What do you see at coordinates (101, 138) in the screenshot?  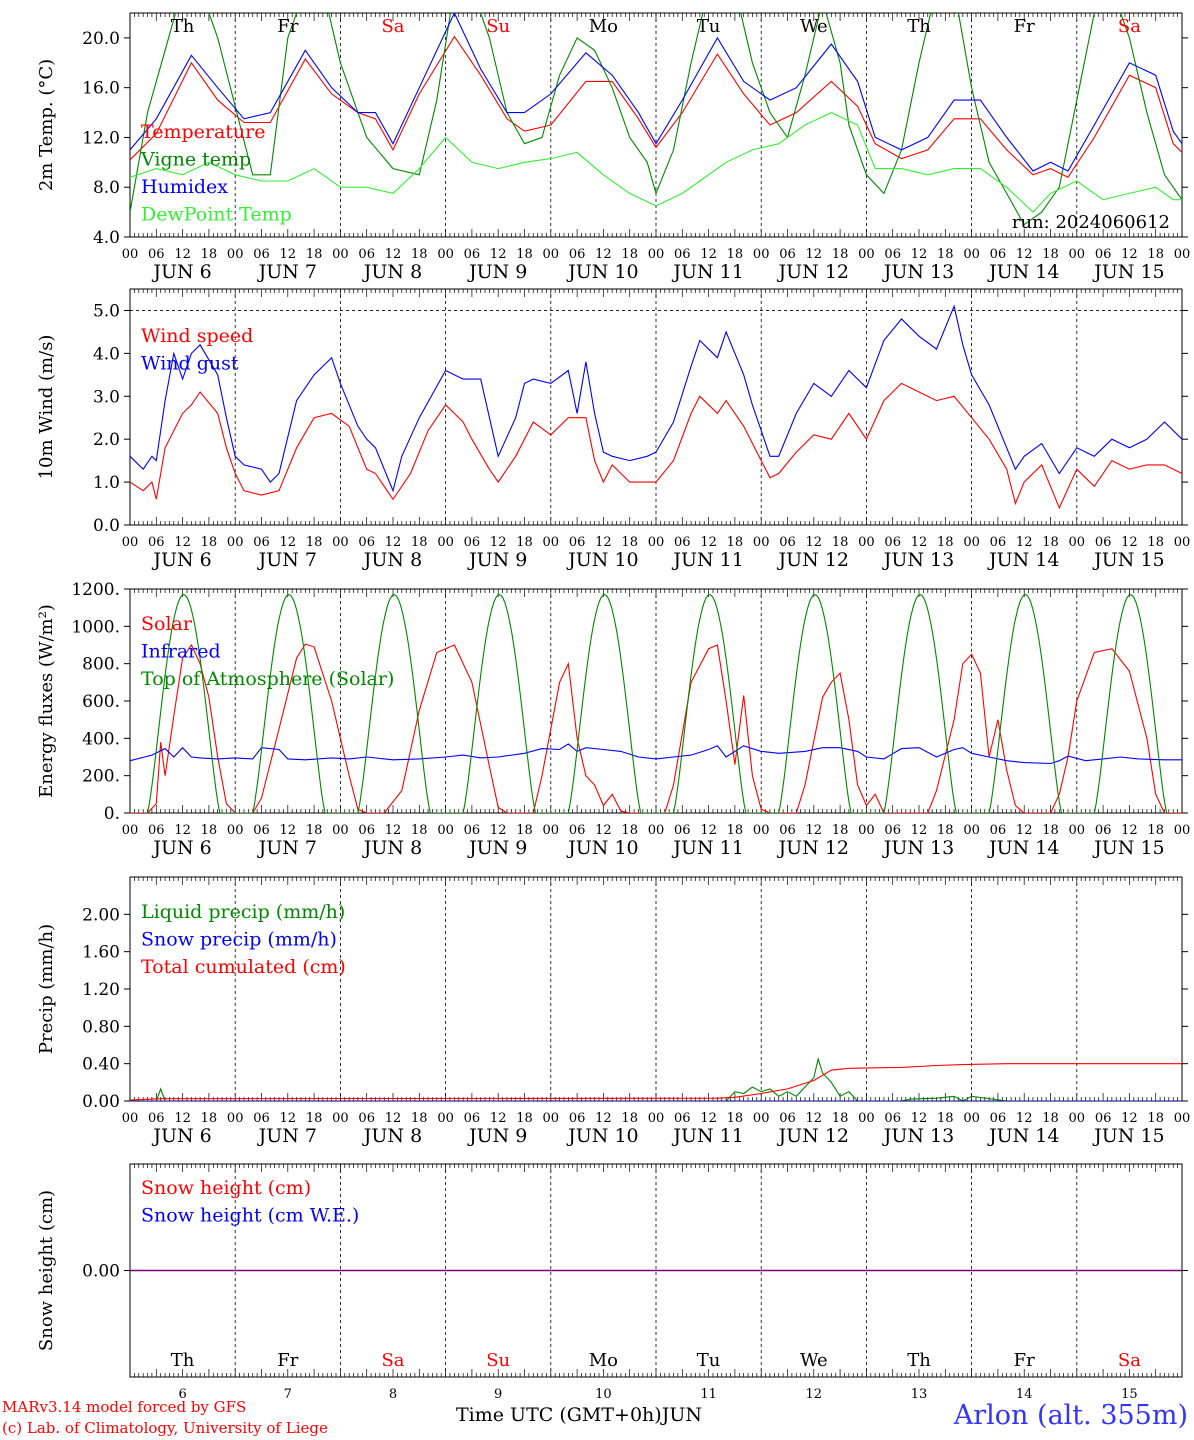 I see `temp-y-tick-label: 12.0` at bounding box center [101, 138].